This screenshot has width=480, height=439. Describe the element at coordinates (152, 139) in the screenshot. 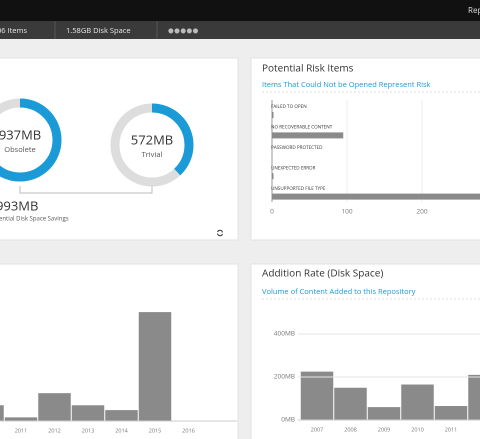

I see `donut-value: 572MB` at that location.